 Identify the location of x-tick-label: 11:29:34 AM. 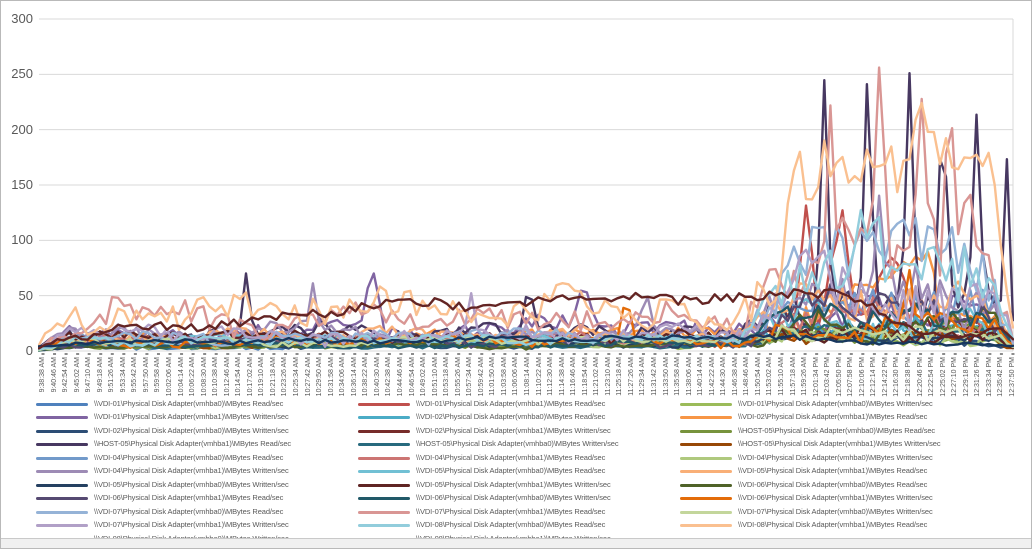
(643, 376).